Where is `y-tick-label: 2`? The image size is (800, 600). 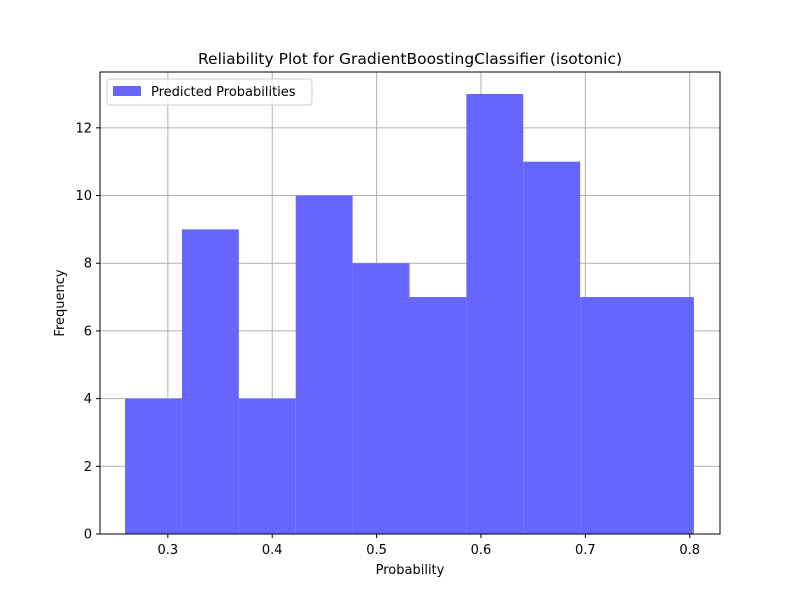
y-tick-label: 2 is located at coordinates (88, 467).